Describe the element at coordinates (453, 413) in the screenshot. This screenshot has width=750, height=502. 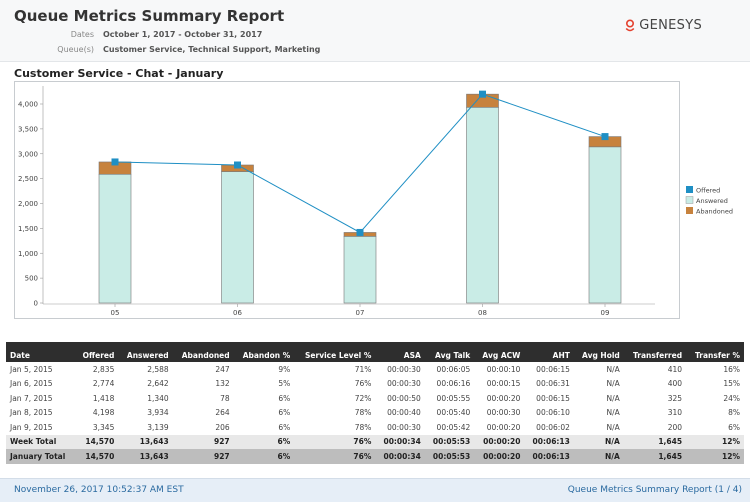
I see `table-cell: 00:05:40` at that location.